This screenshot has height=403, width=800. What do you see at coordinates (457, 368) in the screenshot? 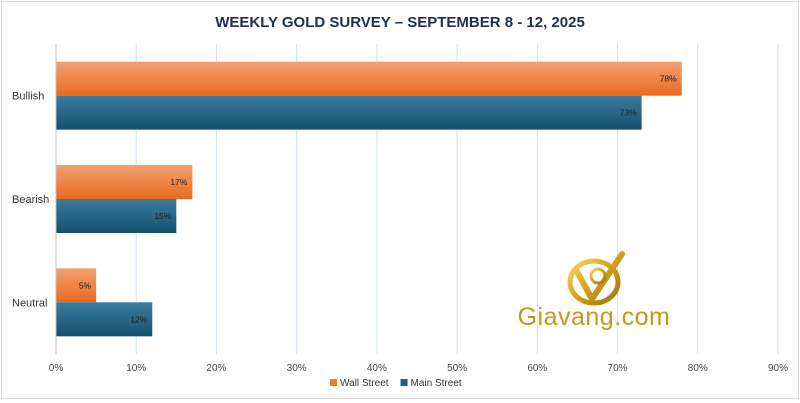
I see `x-tick-label: 50%` at bounding box center [457, 368].